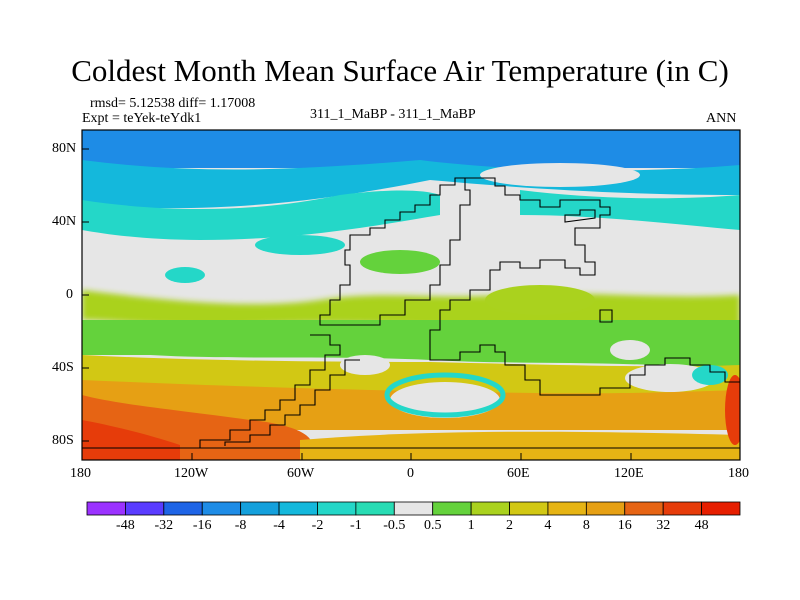  What do you see at coordinates (606, 316) in the screenshot?
I see `outline-island-east` at bounding box center [606, 316].